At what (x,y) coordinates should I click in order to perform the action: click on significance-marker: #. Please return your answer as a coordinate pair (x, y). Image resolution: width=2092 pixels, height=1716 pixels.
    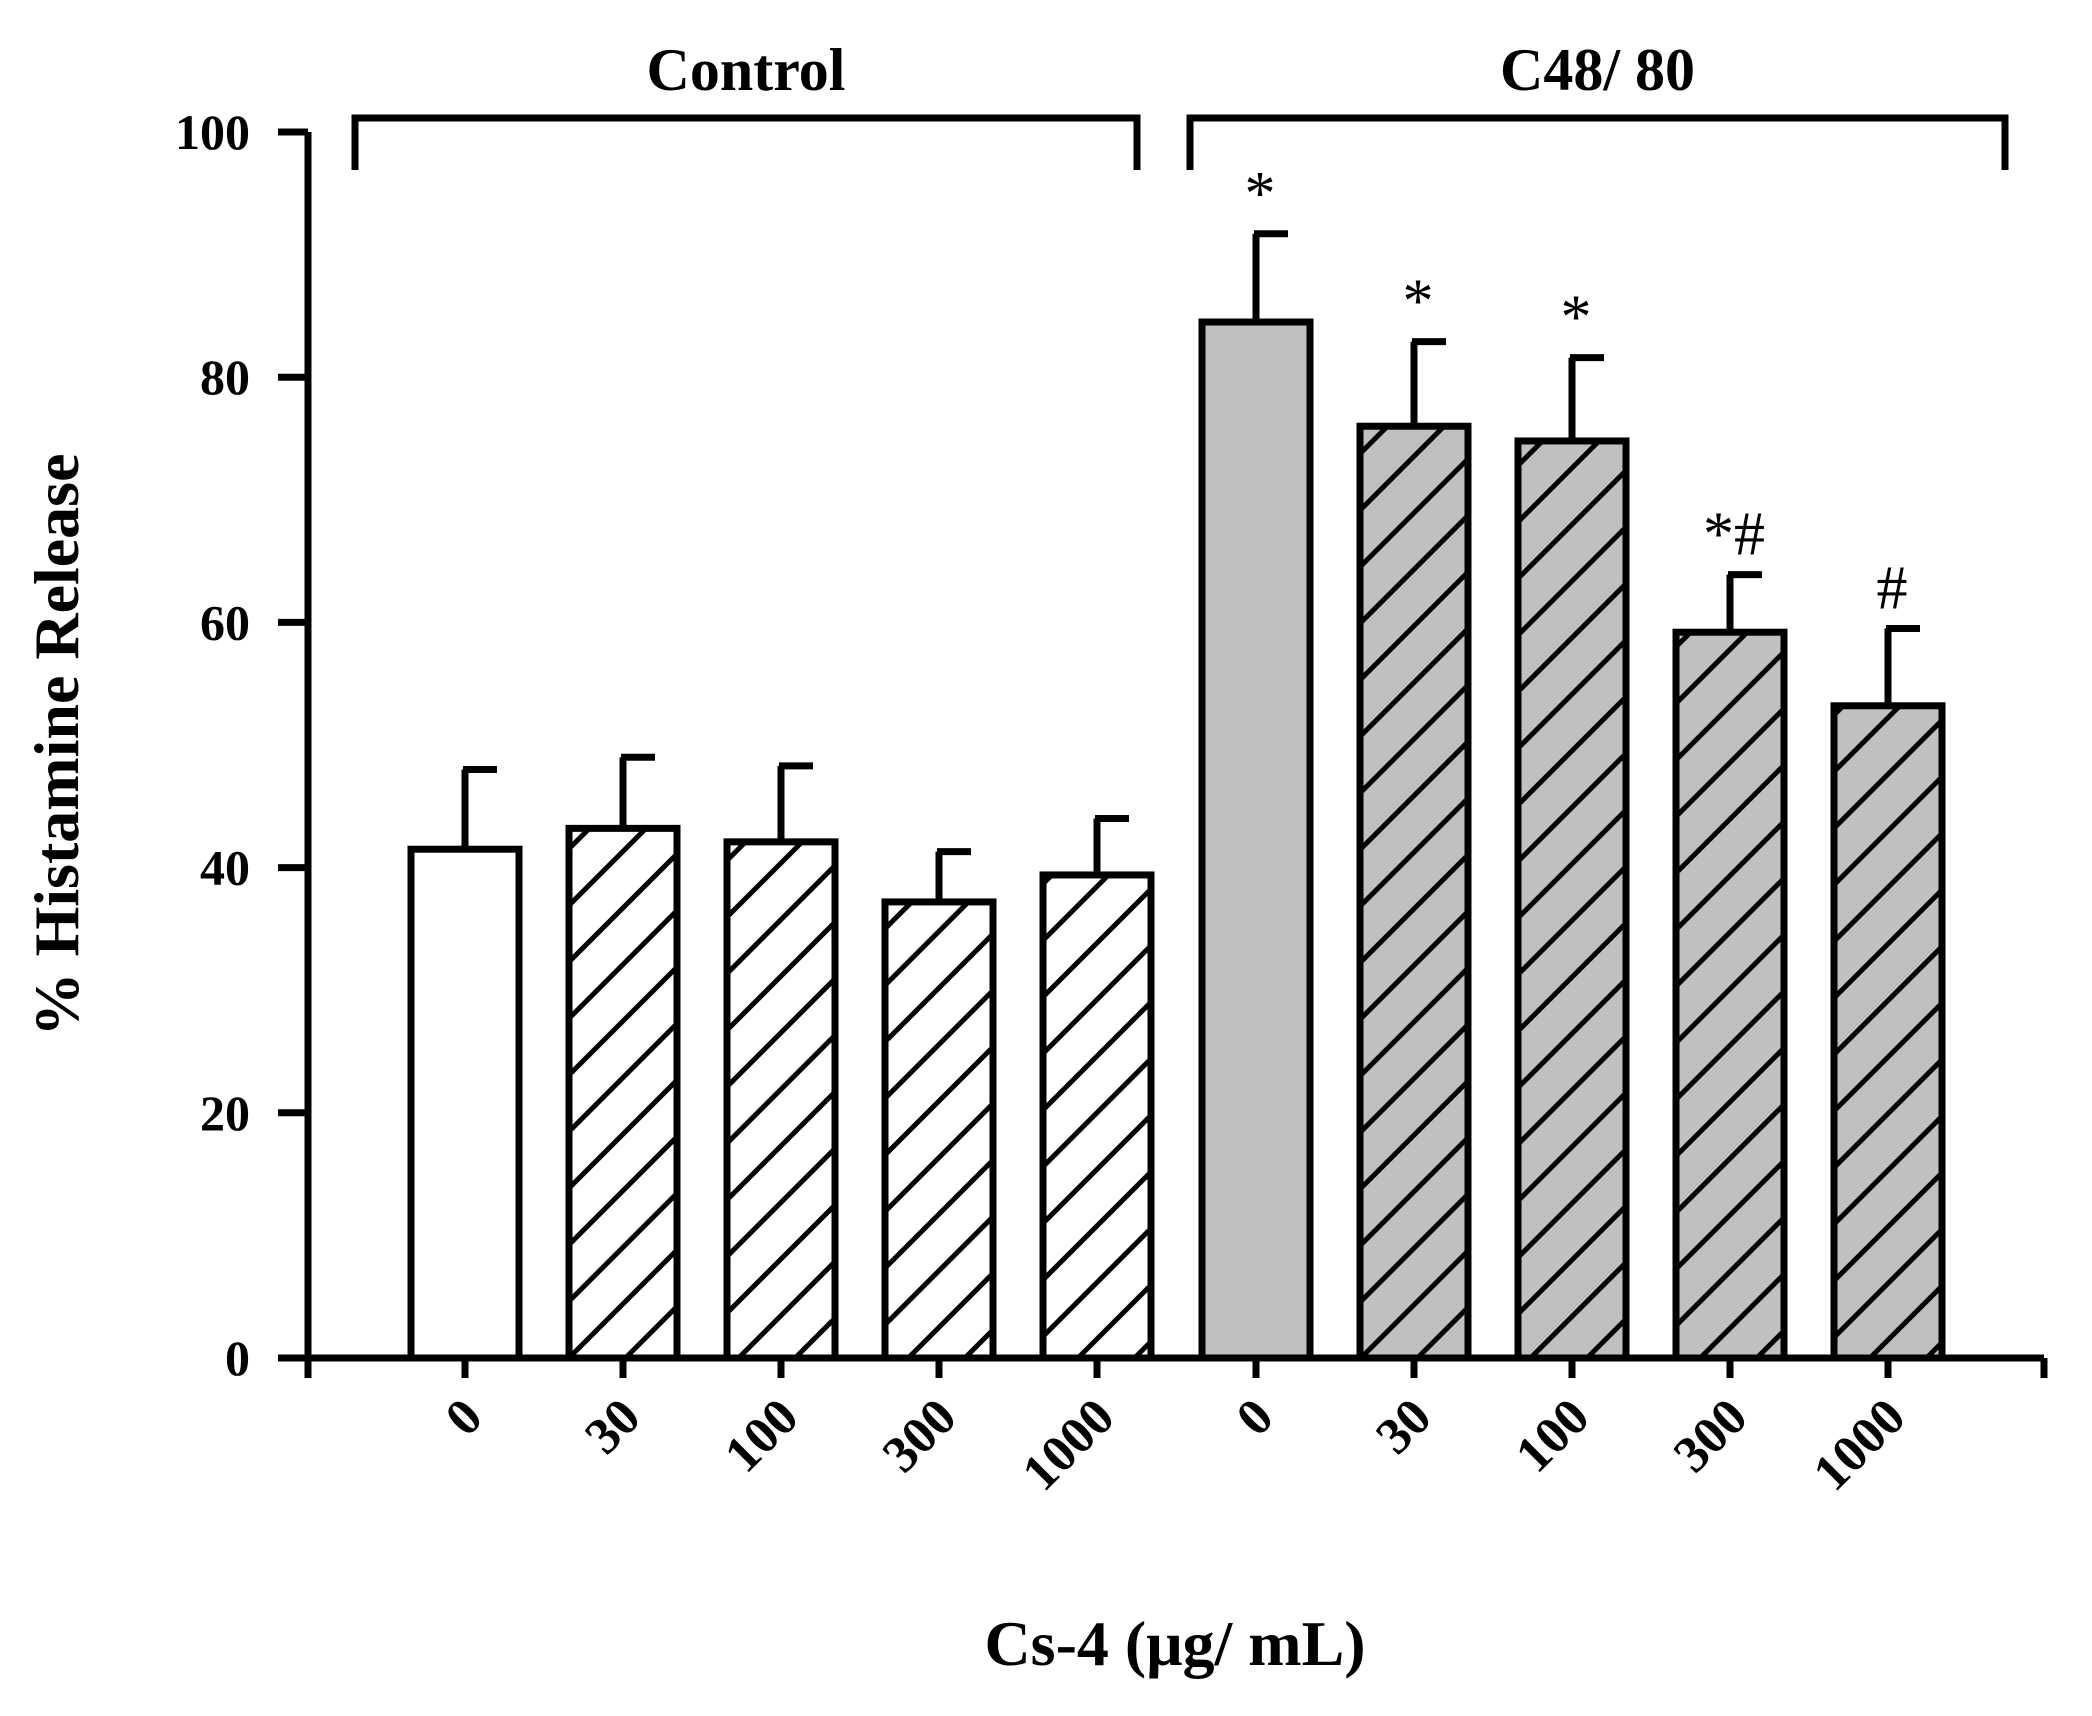
    Looking at the image, I should click on (1892, 589).